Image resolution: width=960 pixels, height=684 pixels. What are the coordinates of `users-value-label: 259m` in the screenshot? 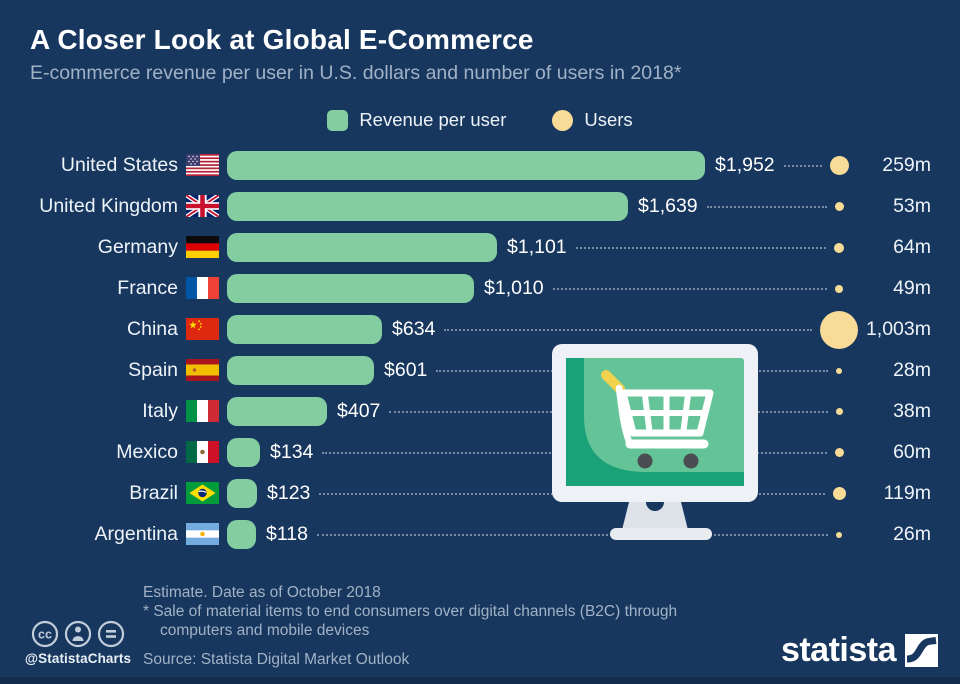 It's located at (906, 165).